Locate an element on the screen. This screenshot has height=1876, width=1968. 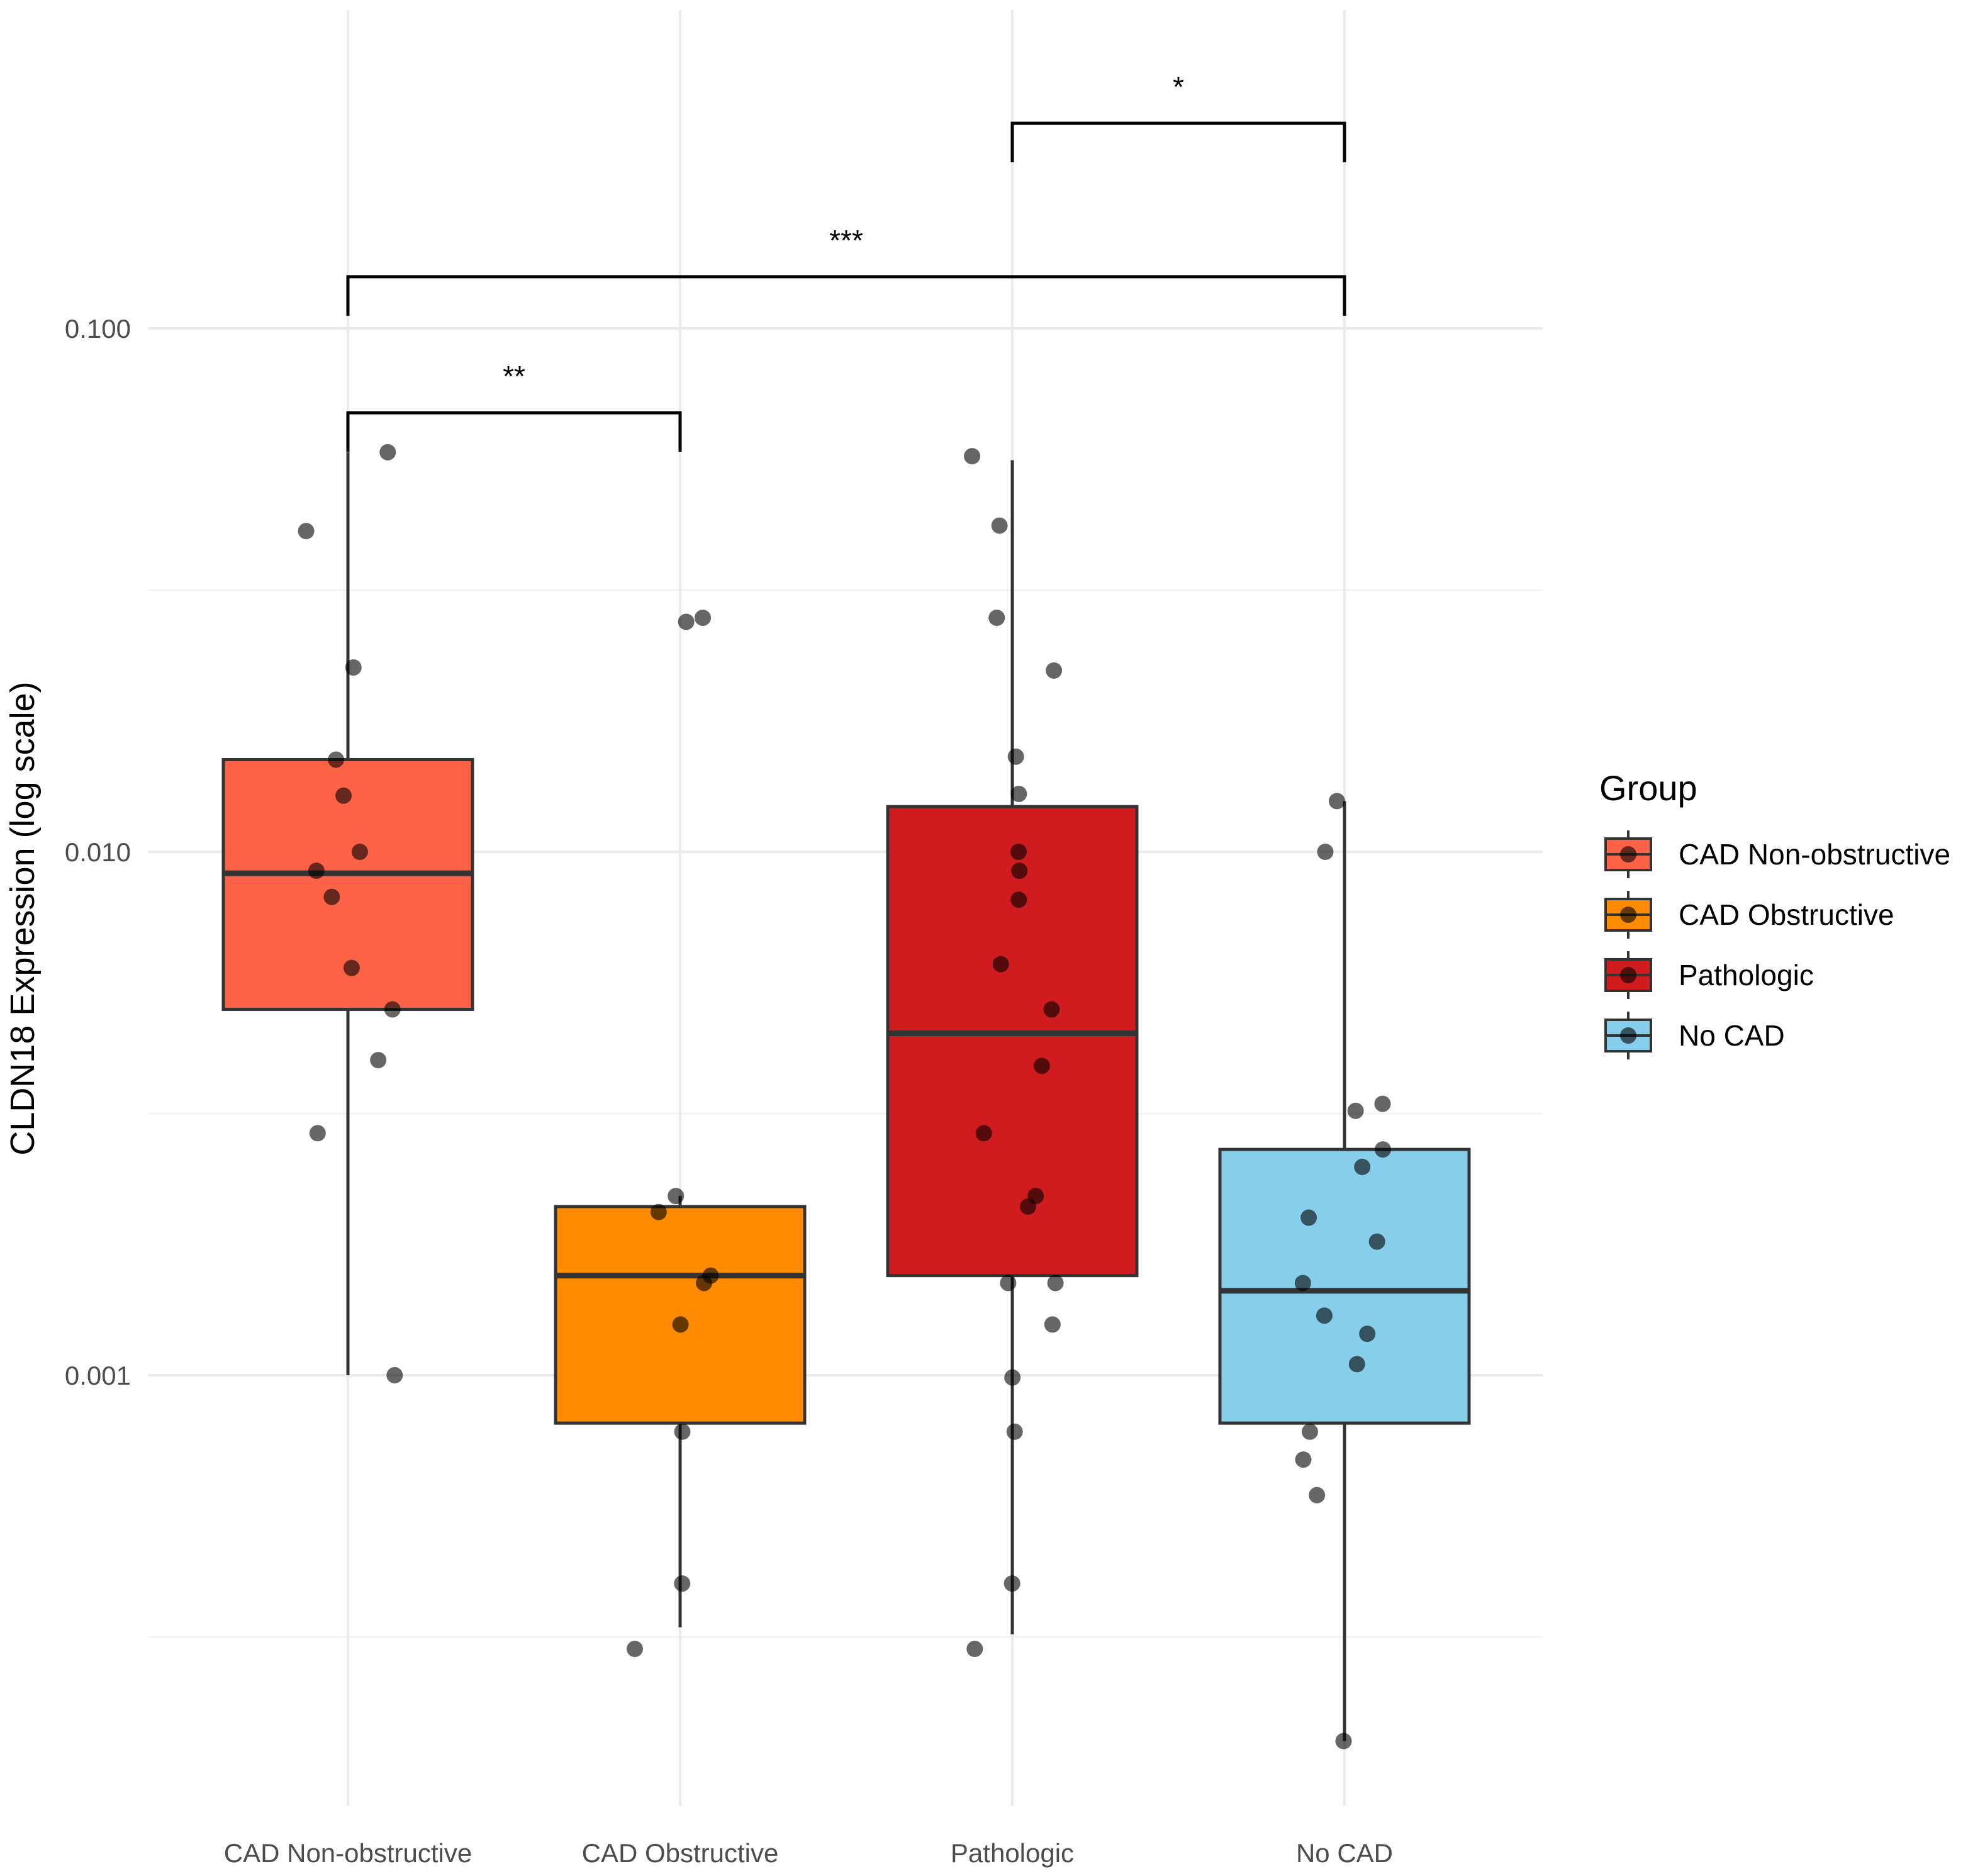
legend-label: CAD Obstructive is located at coordinates (1786, 914).